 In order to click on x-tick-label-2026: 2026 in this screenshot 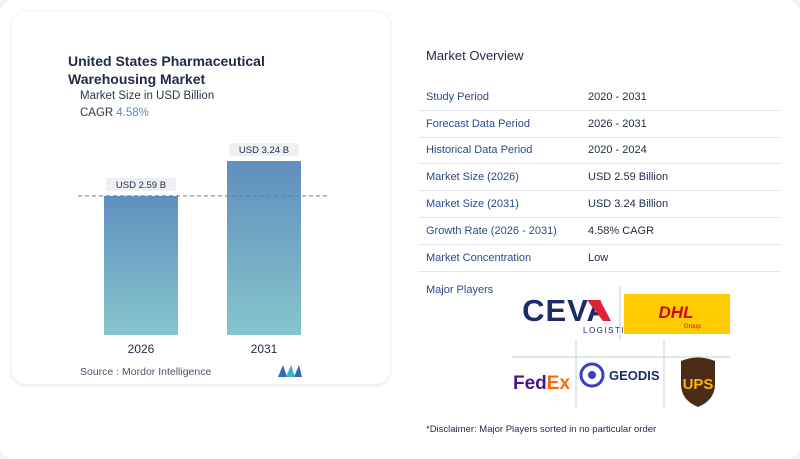, I will do `click(141, 349)`.